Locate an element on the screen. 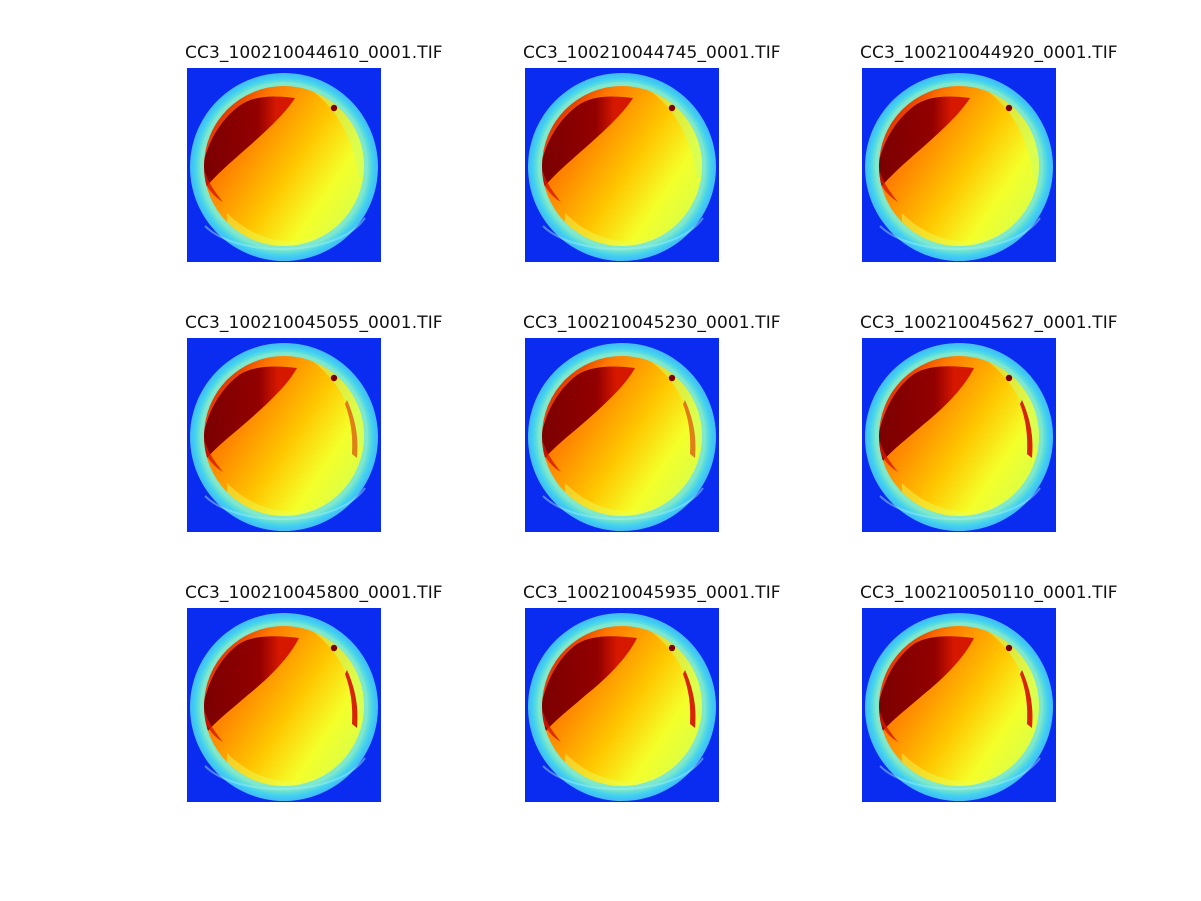  subplot-title: CC3_100210044745_0001.TIF is located at coordinates (652, 53).